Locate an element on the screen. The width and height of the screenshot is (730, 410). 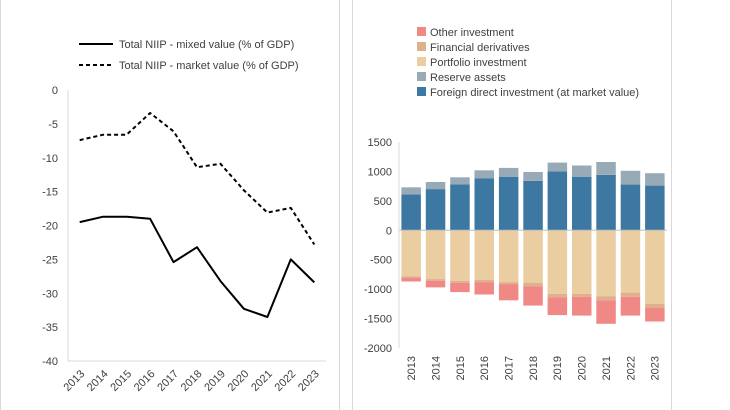
y-tick-label: -1000 is located at coordinates (378, 290).